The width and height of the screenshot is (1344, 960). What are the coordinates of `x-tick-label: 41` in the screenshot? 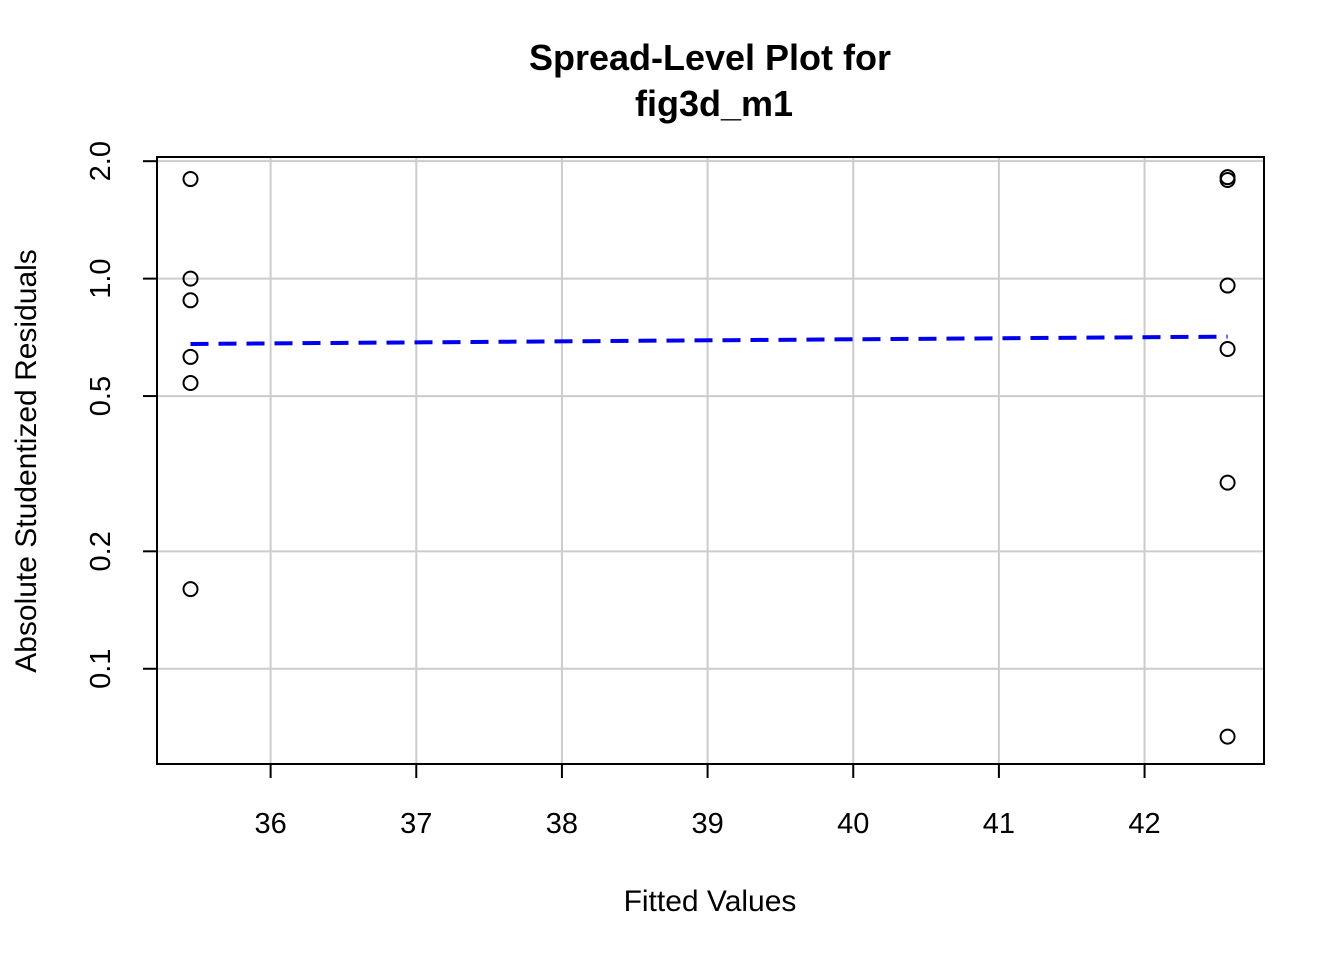 It's located at (999, 824).